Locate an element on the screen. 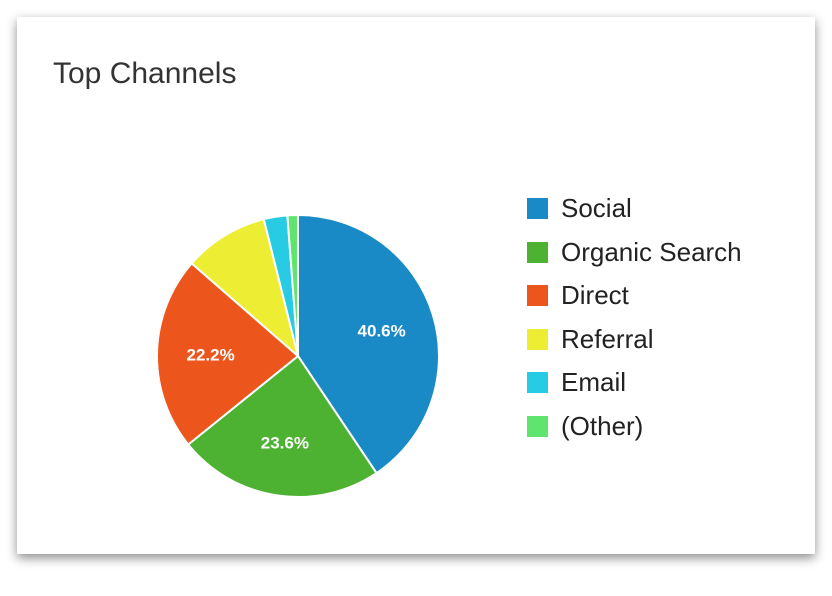 This screenshot has width=832, height=596. legend-label: Organic Search is located at coordinates (651, 251).